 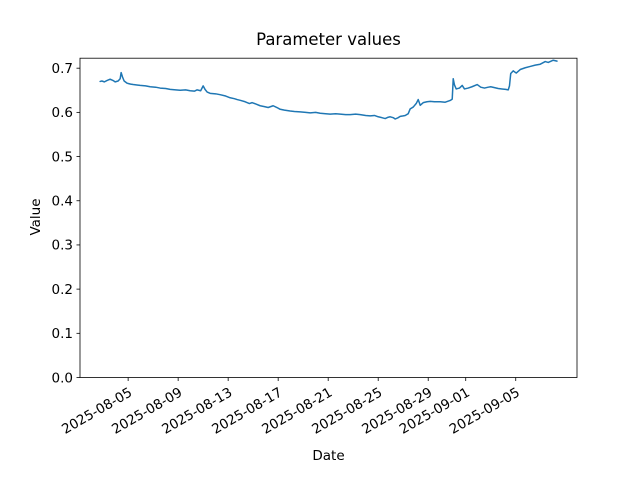 I want to click on y-tick-label: 0.2, so click(x=62, y=290).